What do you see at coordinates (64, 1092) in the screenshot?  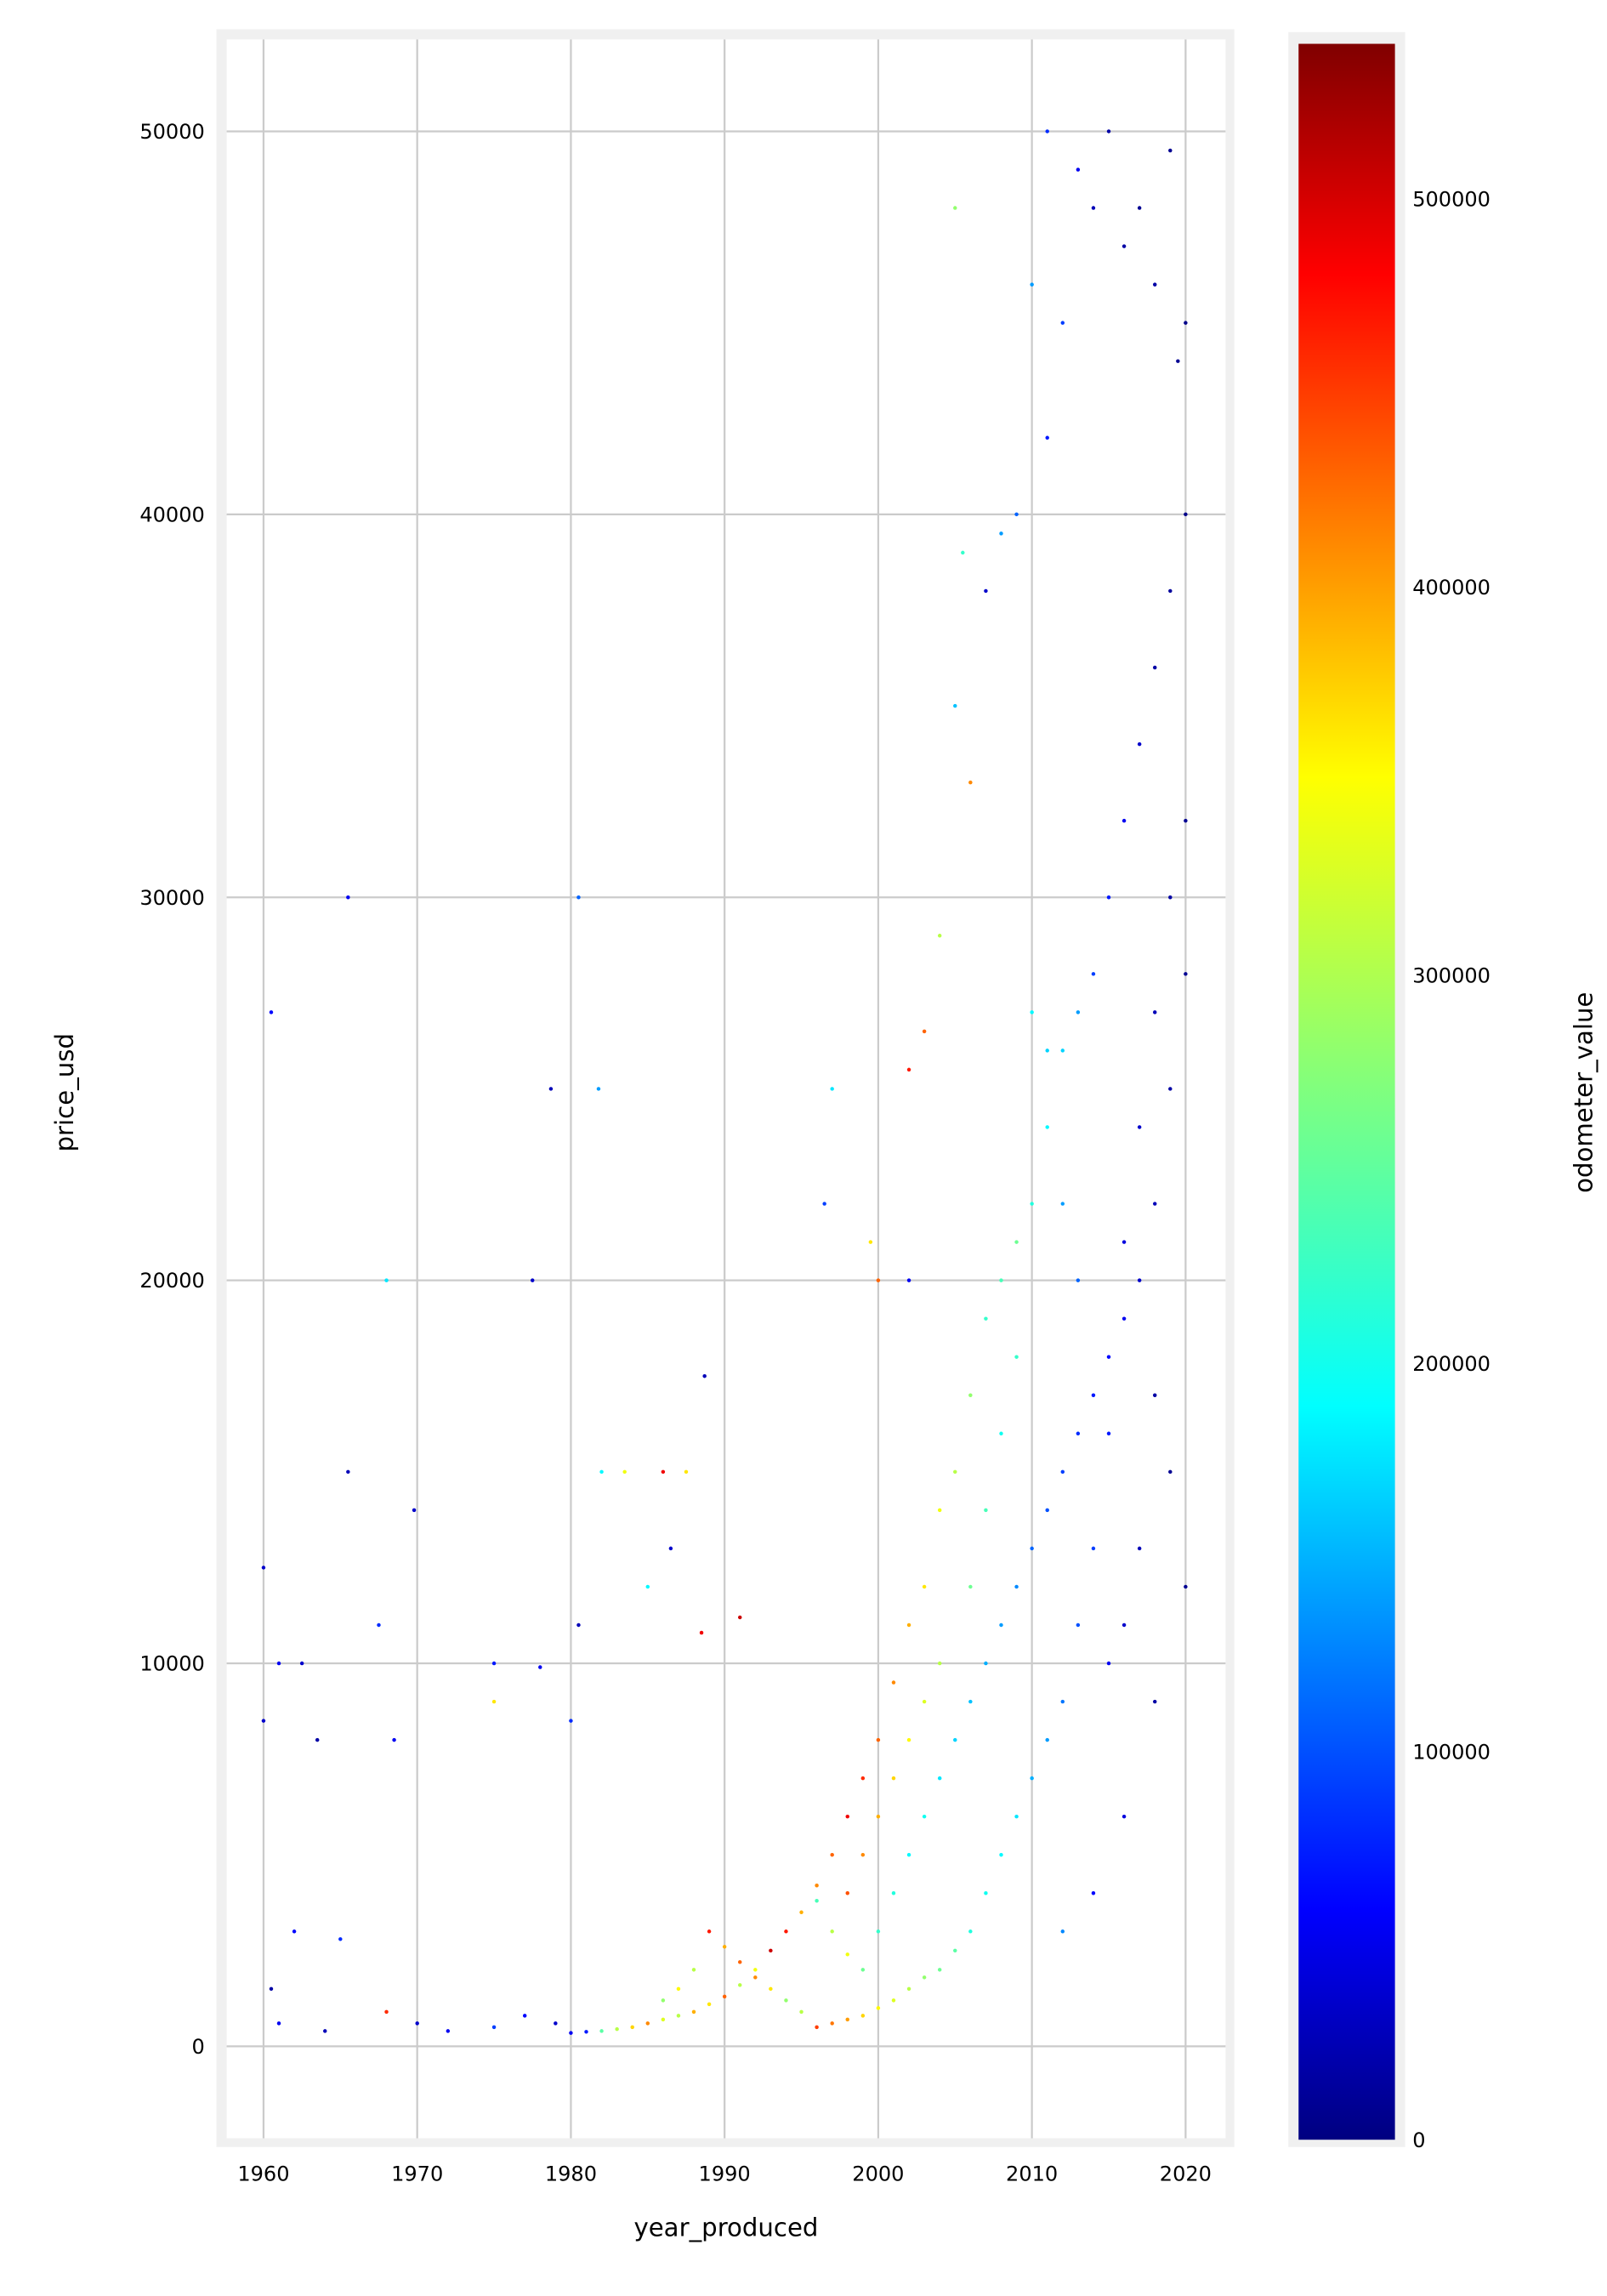 I see `y-axis-label: price_usd` at bounding box center [64, 1092].